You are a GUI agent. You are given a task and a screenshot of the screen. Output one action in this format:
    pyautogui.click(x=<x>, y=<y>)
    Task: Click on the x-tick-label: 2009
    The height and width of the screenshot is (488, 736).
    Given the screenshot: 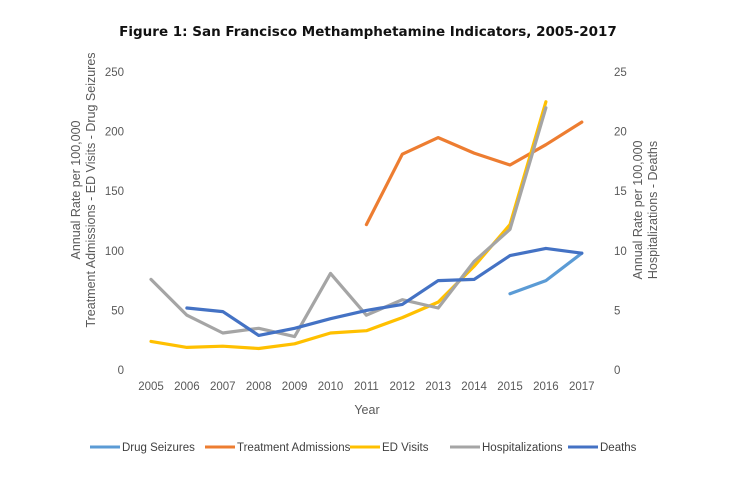 What is the action you would take?
    pyautogui.click(x=295, y=387)
    